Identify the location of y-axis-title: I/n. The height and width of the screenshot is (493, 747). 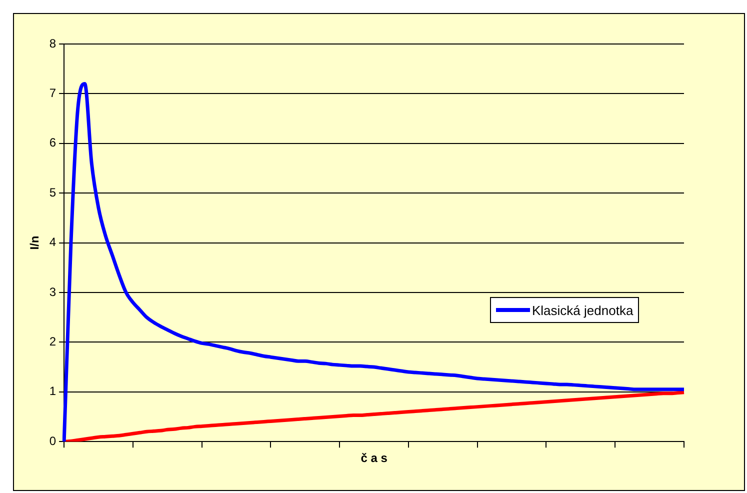
(35, 243).